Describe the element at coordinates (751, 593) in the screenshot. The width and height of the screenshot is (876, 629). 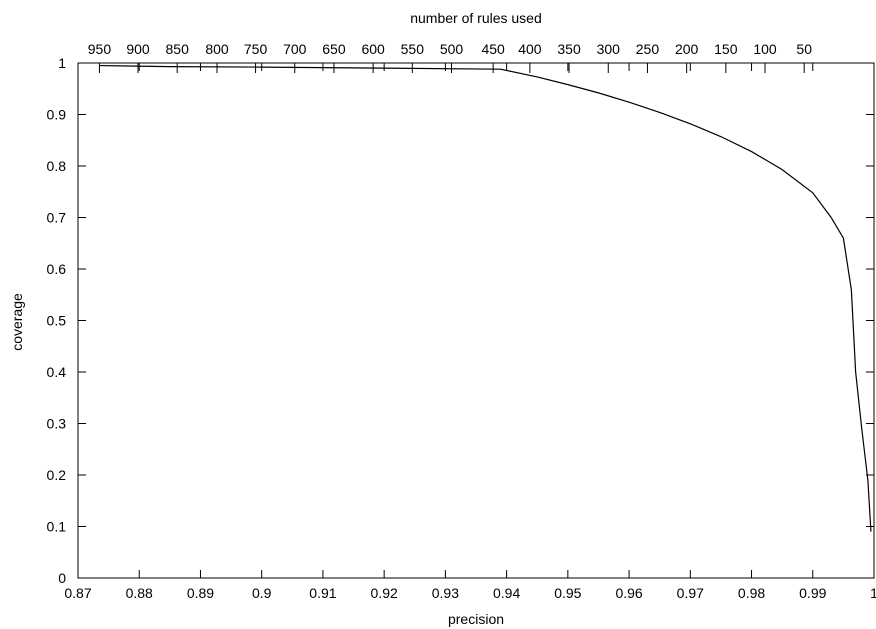
I see `x-tick-label: 0.98` at that location.